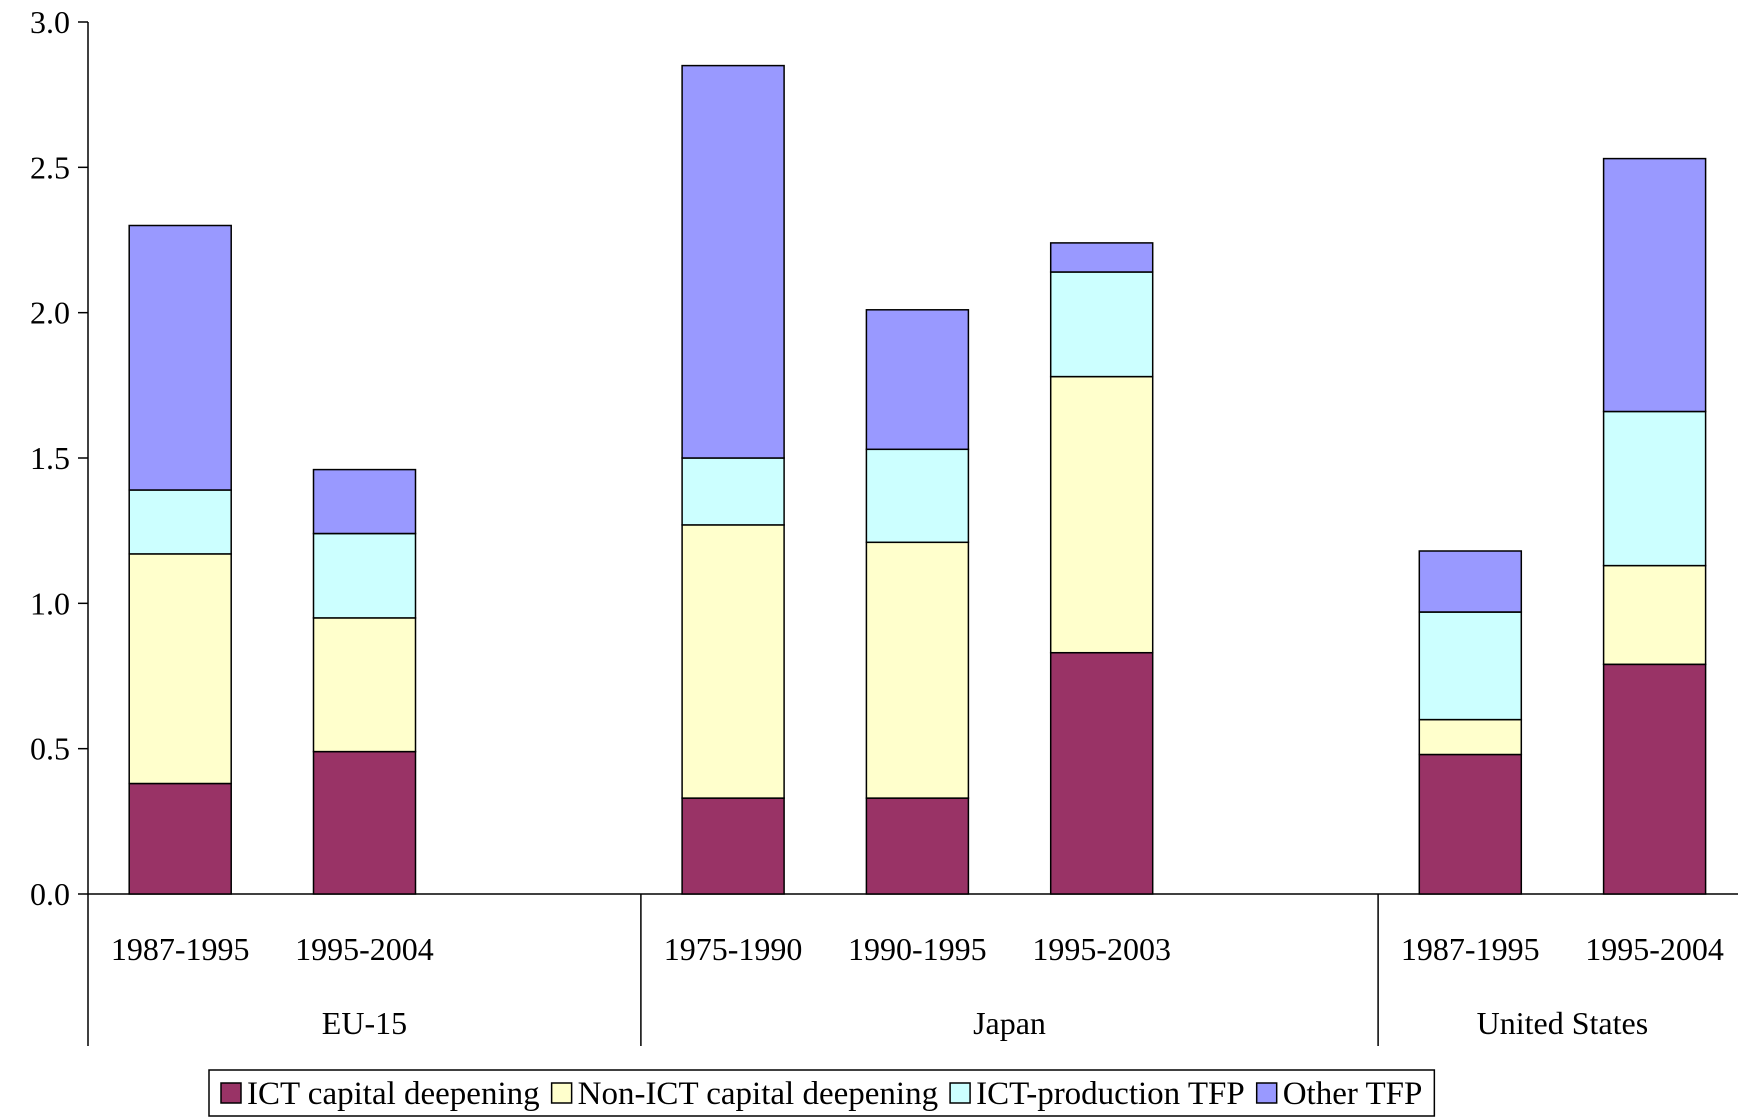  Describe the element at coordinates (1101, 949) in the screenshot. I see `x-category-label: 1995-2003` at that location.